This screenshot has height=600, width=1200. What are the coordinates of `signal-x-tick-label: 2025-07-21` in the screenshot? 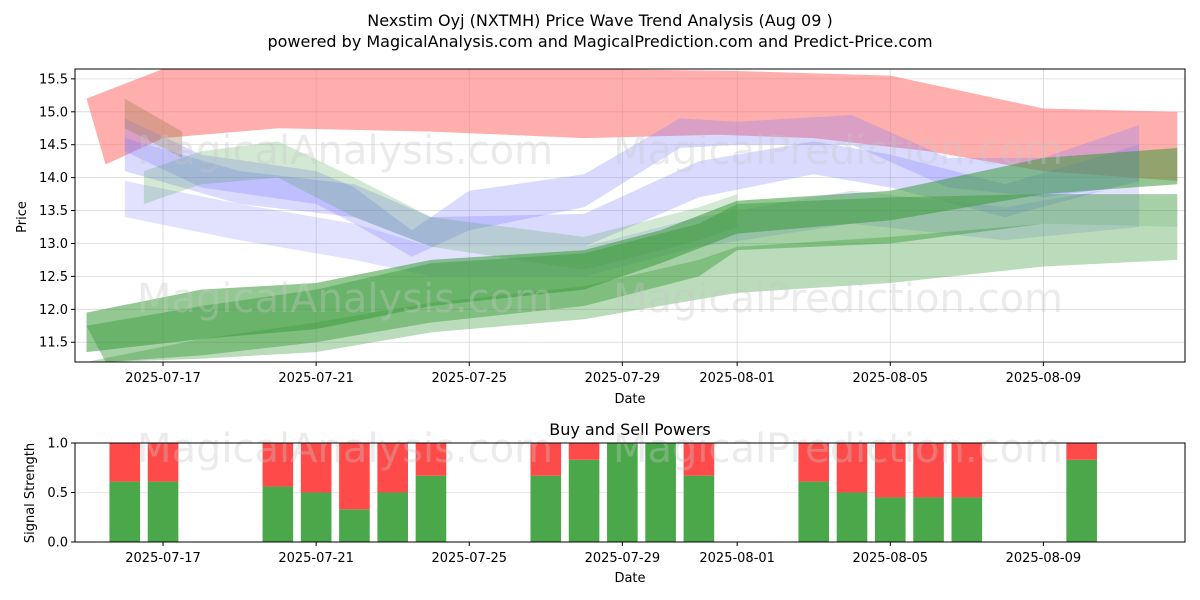 It's located at (316, 558).